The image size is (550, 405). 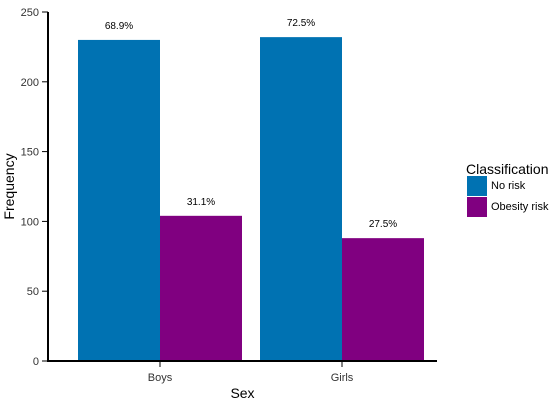 I want to click on legend-label: No risk, so click(x=508, y=186).